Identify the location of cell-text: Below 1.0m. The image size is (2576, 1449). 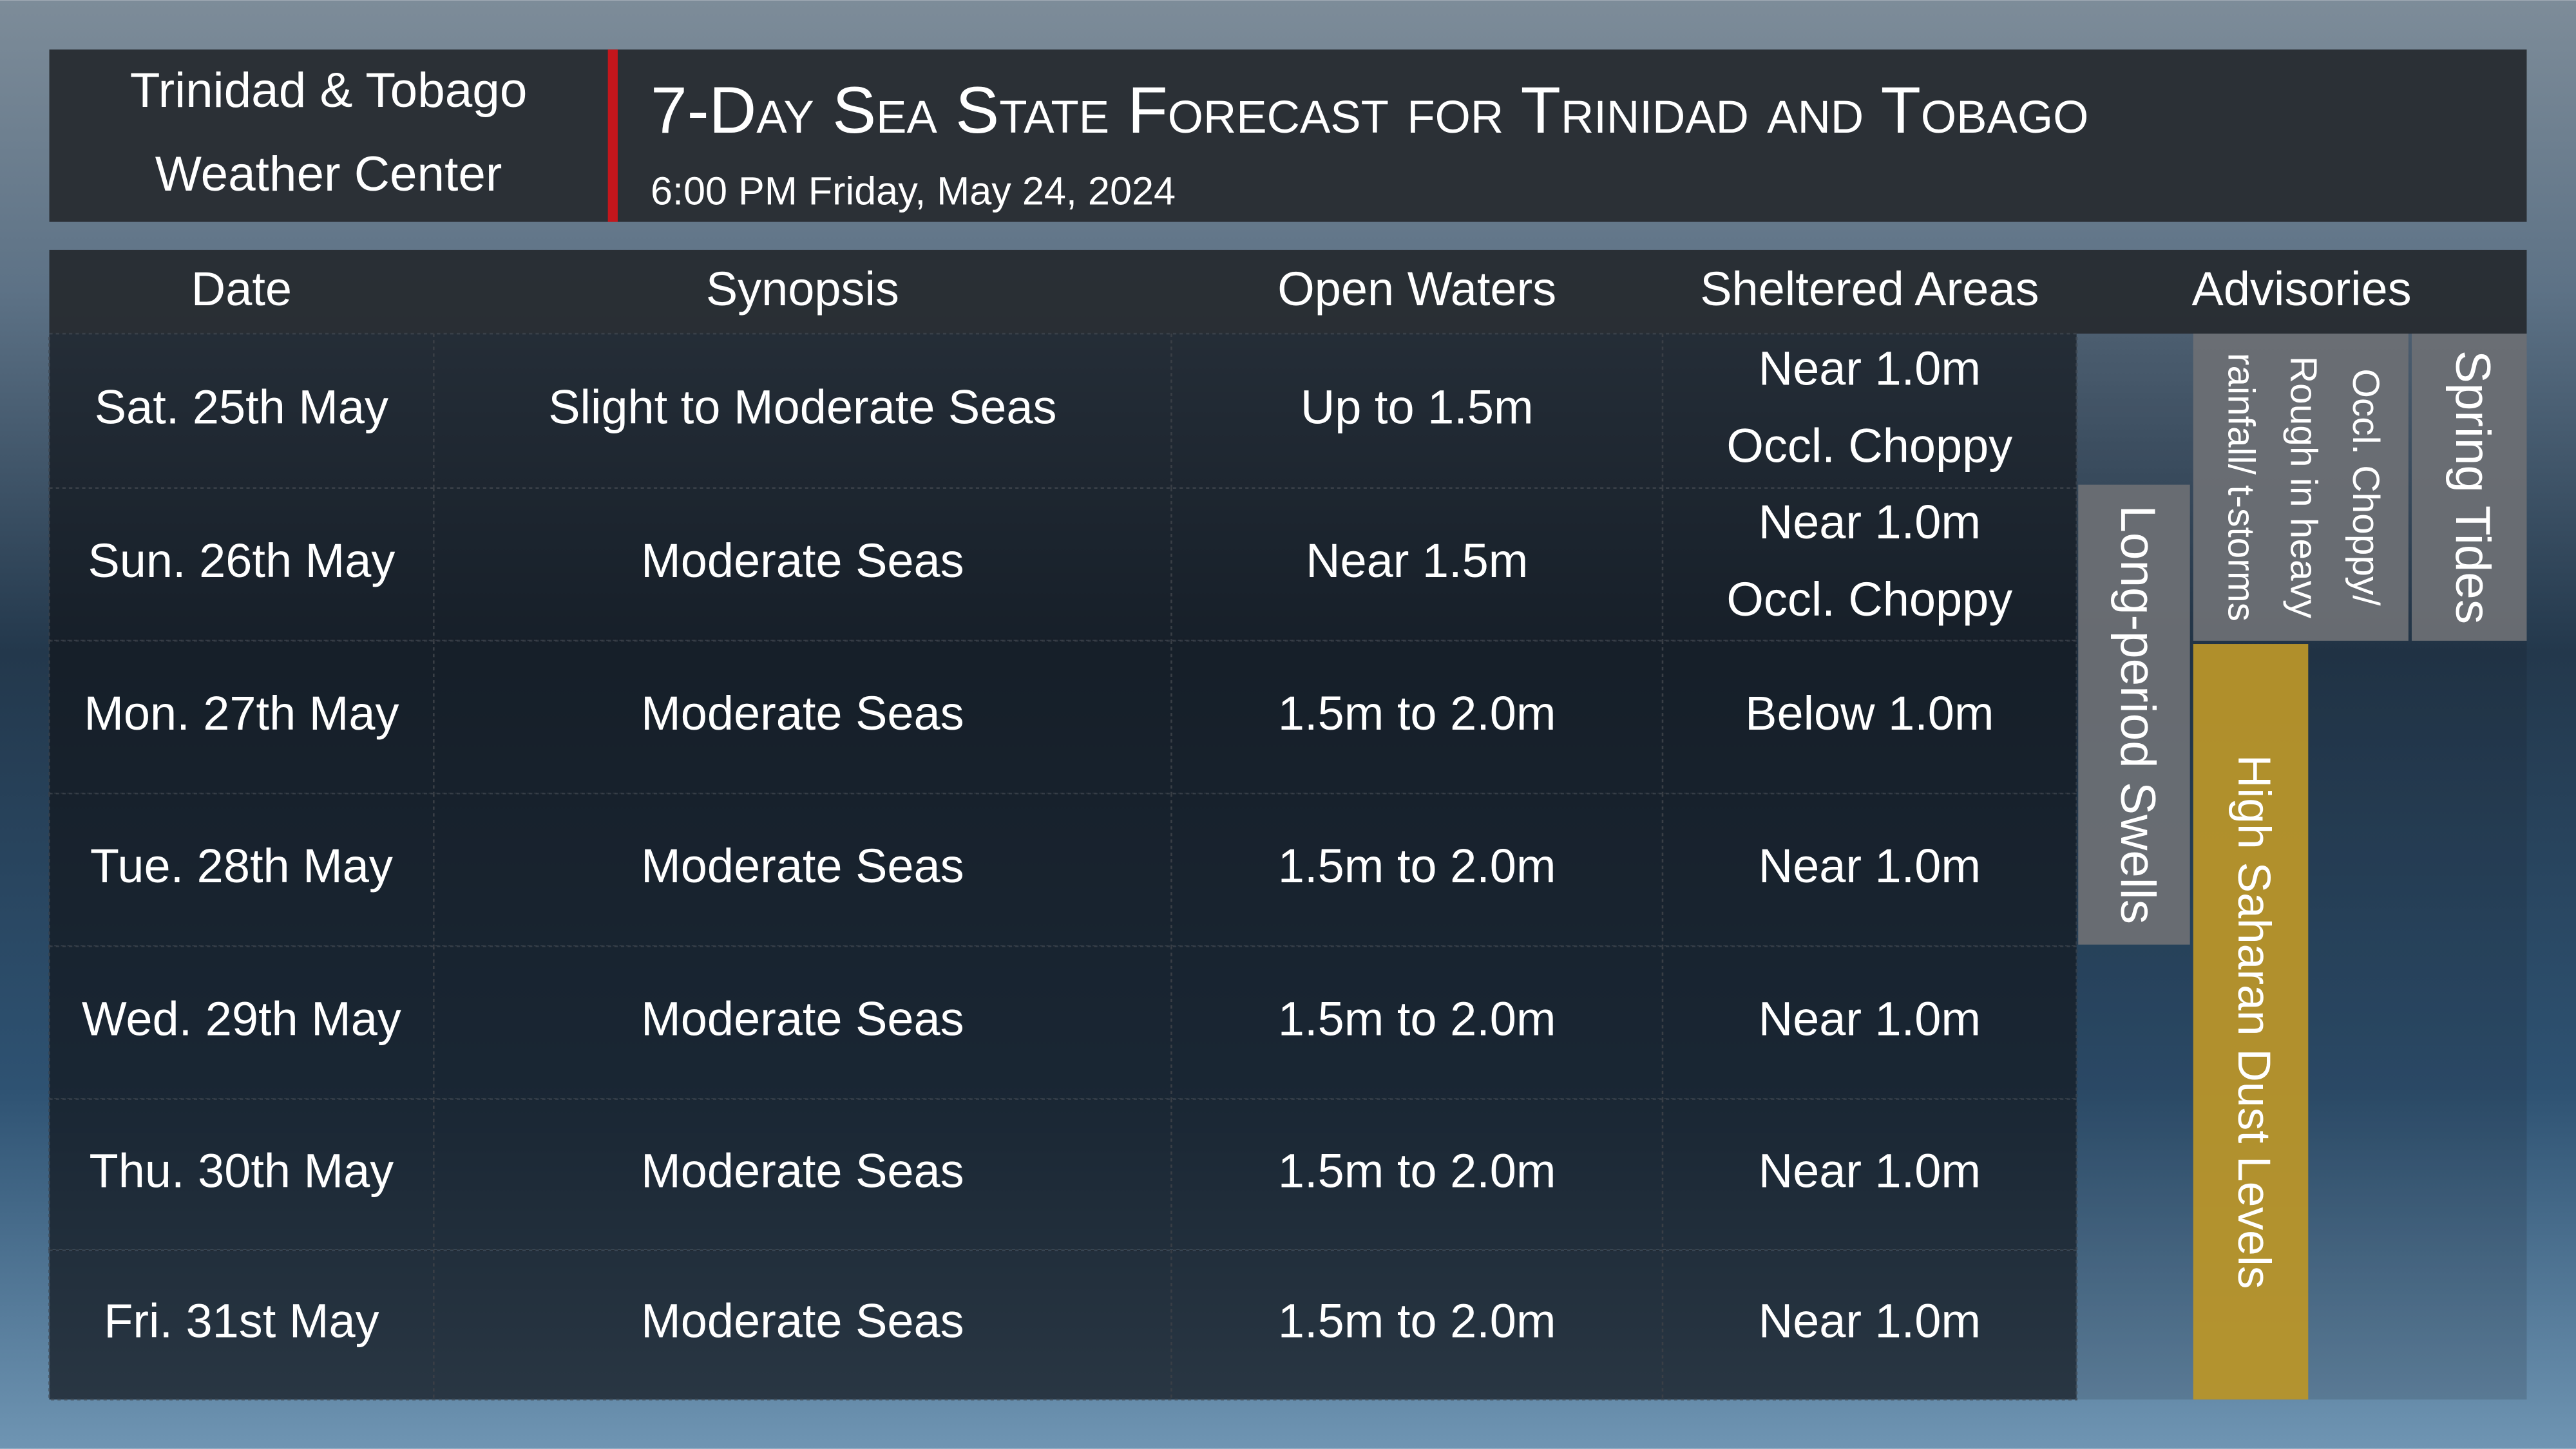
(1869, 714).